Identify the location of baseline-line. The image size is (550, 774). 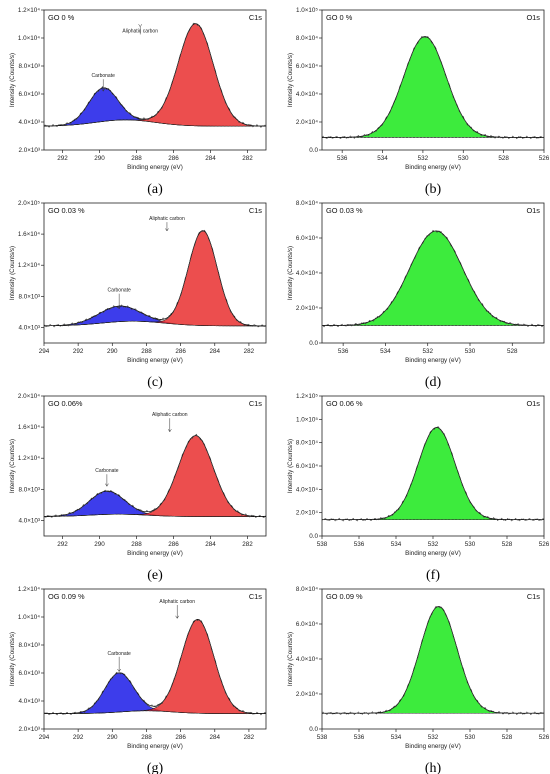
(154, 123).